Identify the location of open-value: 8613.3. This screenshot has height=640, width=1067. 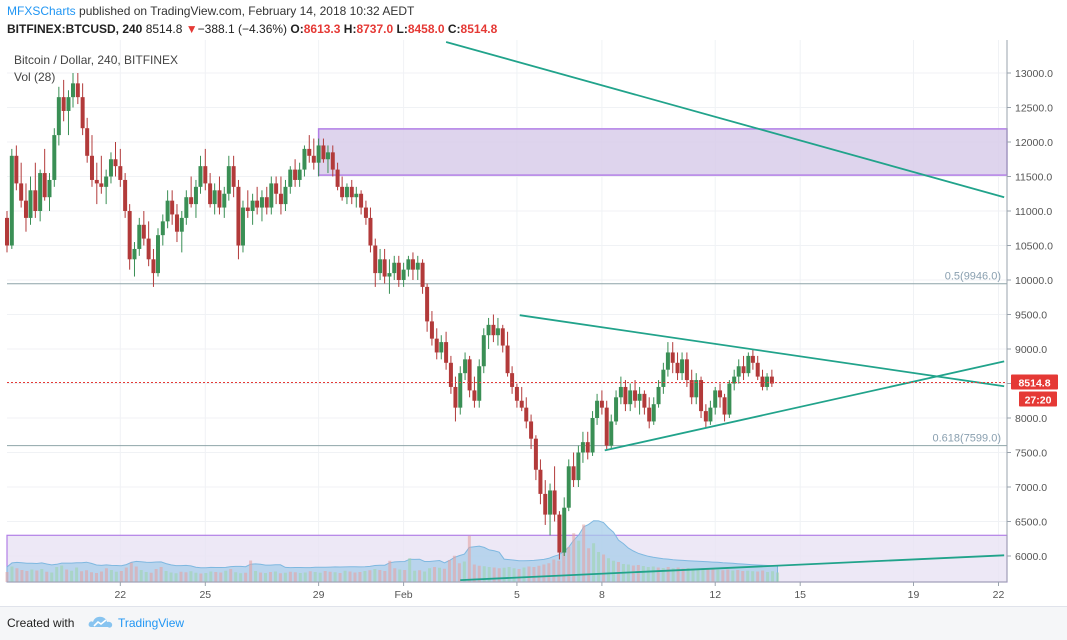
(322, 29).